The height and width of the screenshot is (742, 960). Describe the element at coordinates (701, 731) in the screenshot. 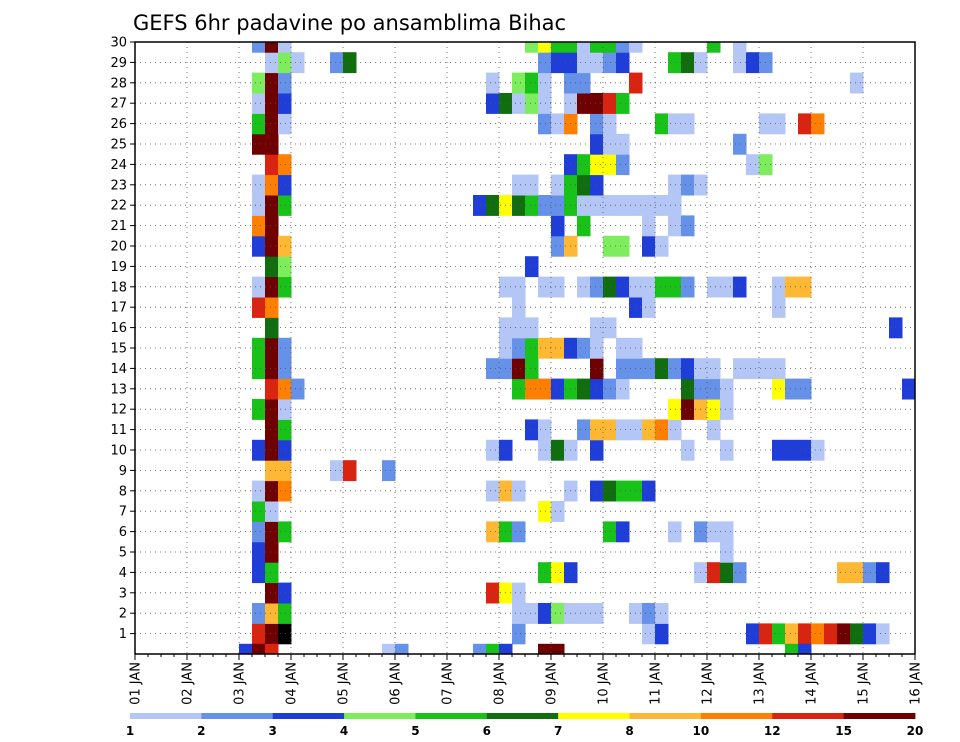

I see `colorbar-label: 10` at that location.